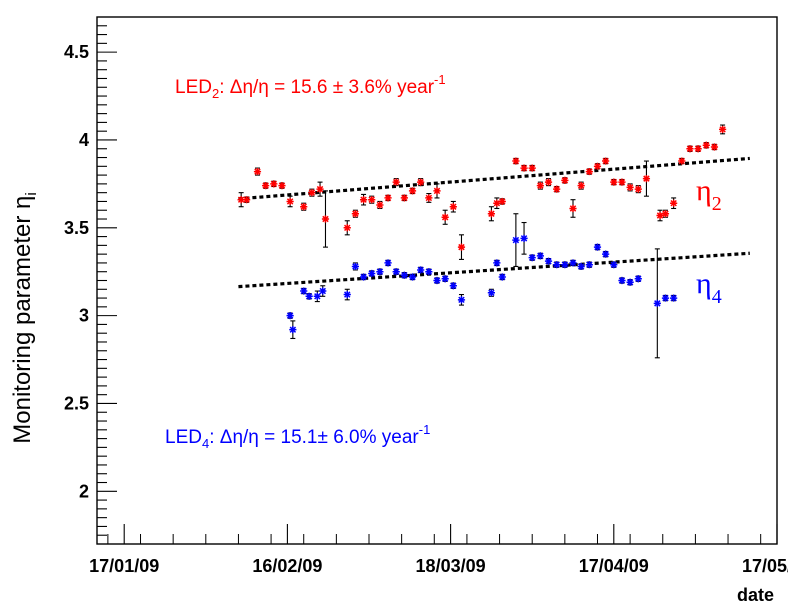  What do you see at coordinates (90, 280) in the screenshot?
I see `y-axis: 2 2.5 3 3.5 4 4.5` at bounding box center [90, 280].